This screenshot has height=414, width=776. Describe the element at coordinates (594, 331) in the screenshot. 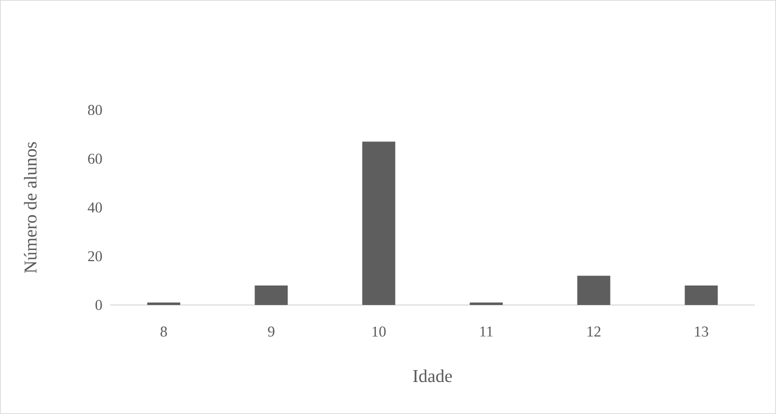

I see `x-tick-label: 12` at that location.